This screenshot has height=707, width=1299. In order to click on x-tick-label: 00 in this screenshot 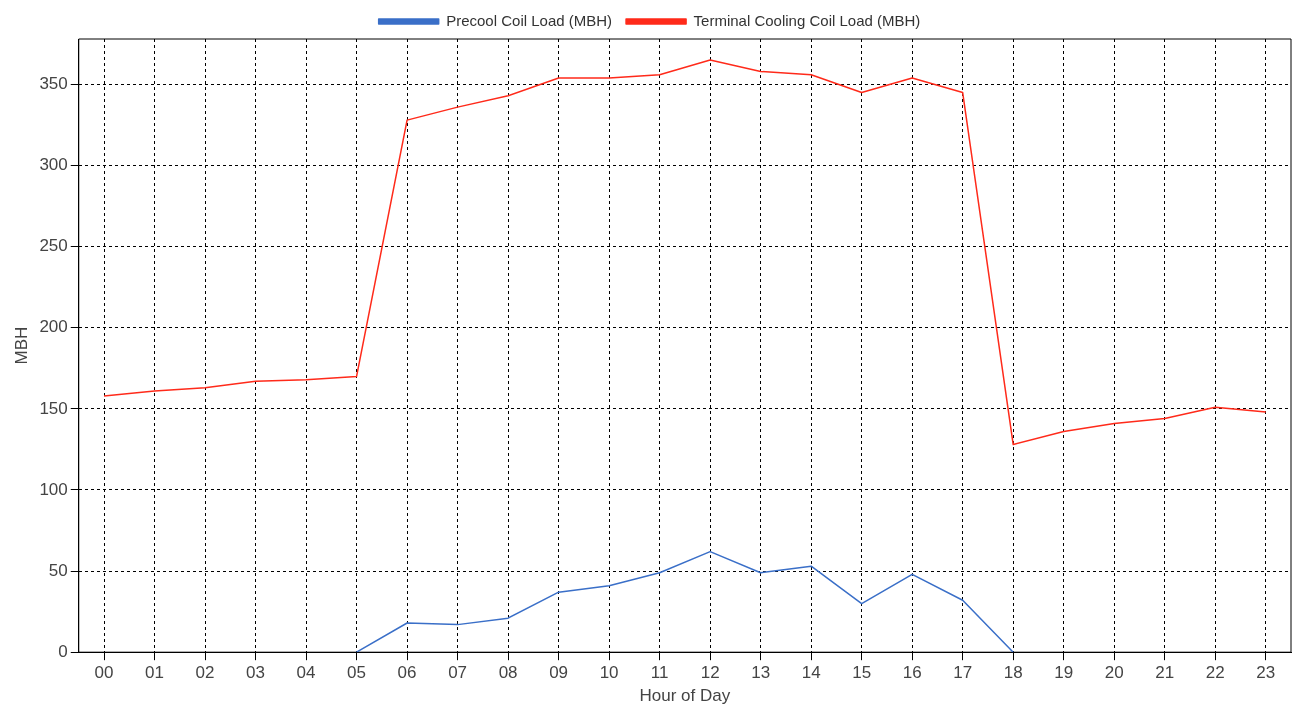, I will do `click(104, 673)`.